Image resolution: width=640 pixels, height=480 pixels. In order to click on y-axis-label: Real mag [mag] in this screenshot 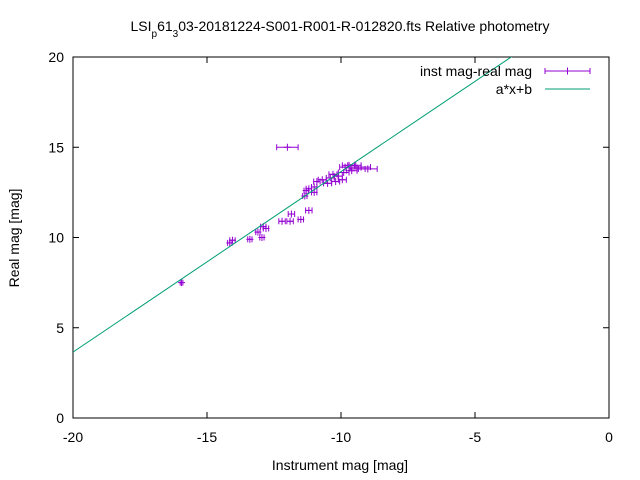, I will do `click(14, 238)`.